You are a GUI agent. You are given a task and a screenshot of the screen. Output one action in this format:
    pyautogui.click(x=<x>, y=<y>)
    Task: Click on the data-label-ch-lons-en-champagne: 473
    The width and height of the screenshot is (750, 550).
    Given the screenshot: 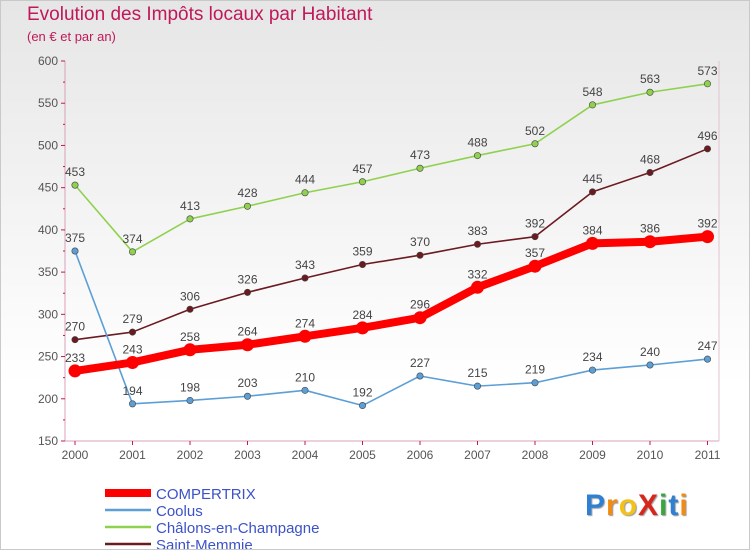 What is the action you would take?
    pyautogui.click(x=420, y=155)
    